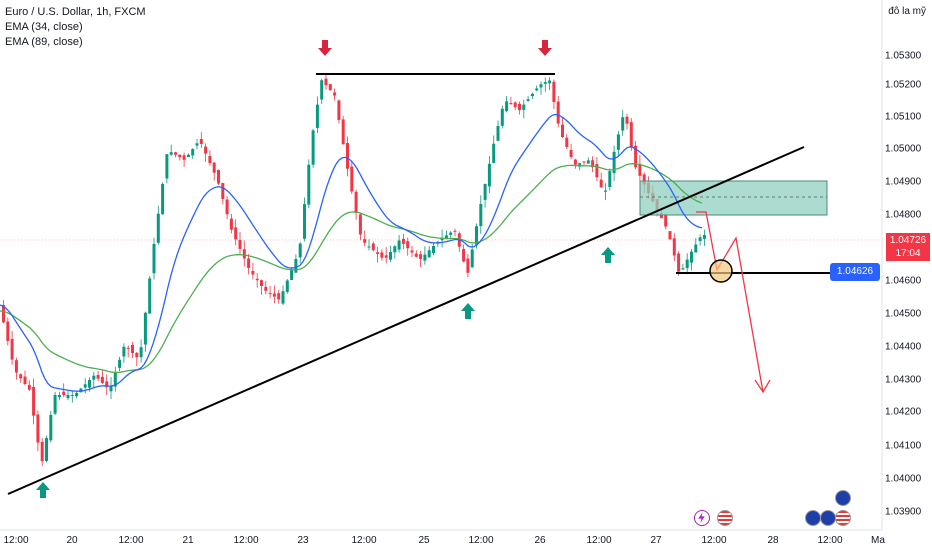 This screenshot has height=550, width=932. I want to click on price-tick-label: 1.04200, so click(903, 412).